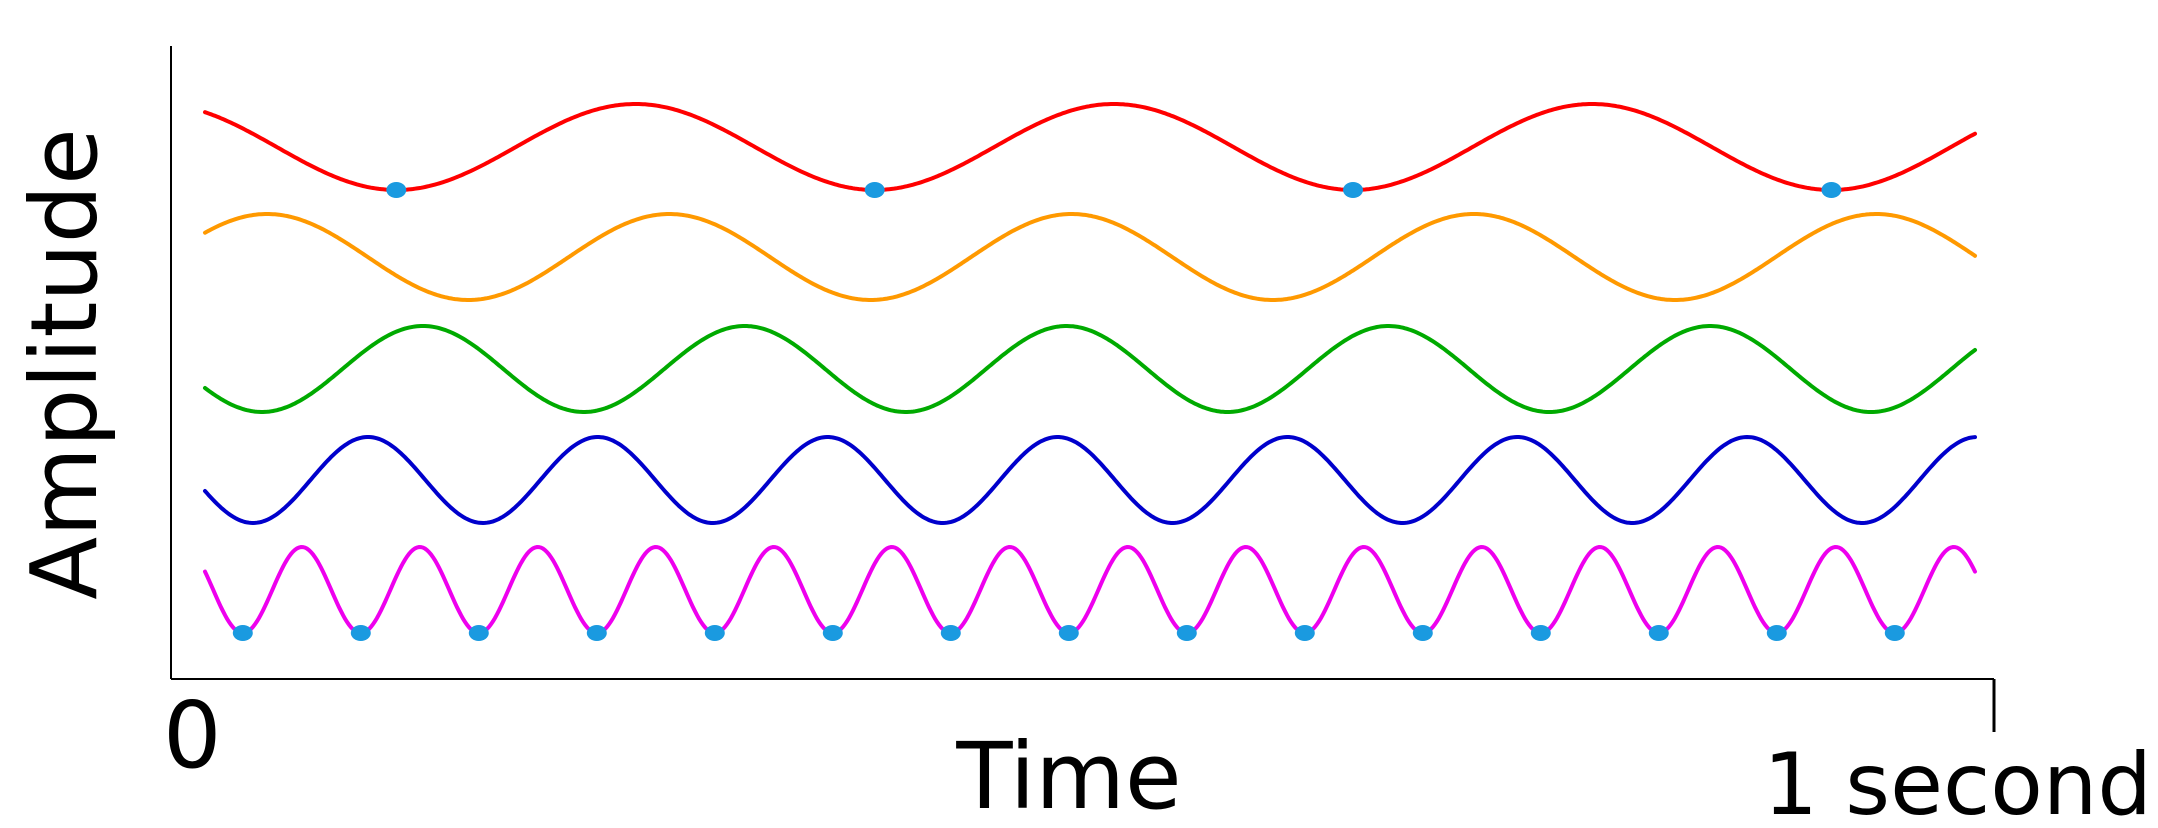  I want to click on x-axis-label: Time, so click(1068, 775).